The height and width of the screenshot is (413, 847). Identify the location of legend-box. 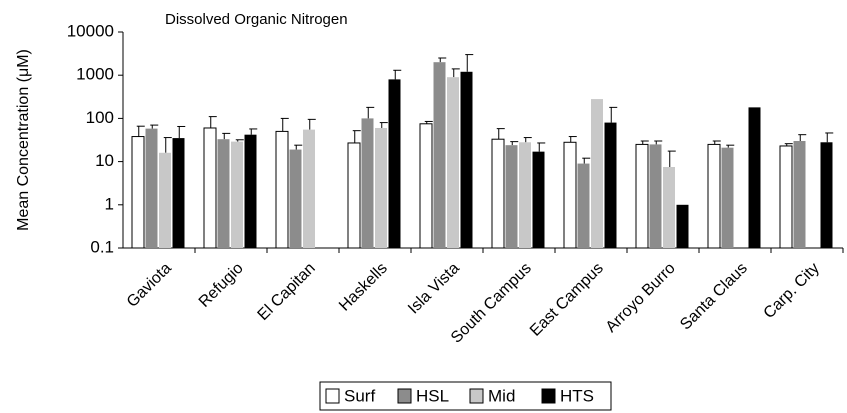
(465, 396).